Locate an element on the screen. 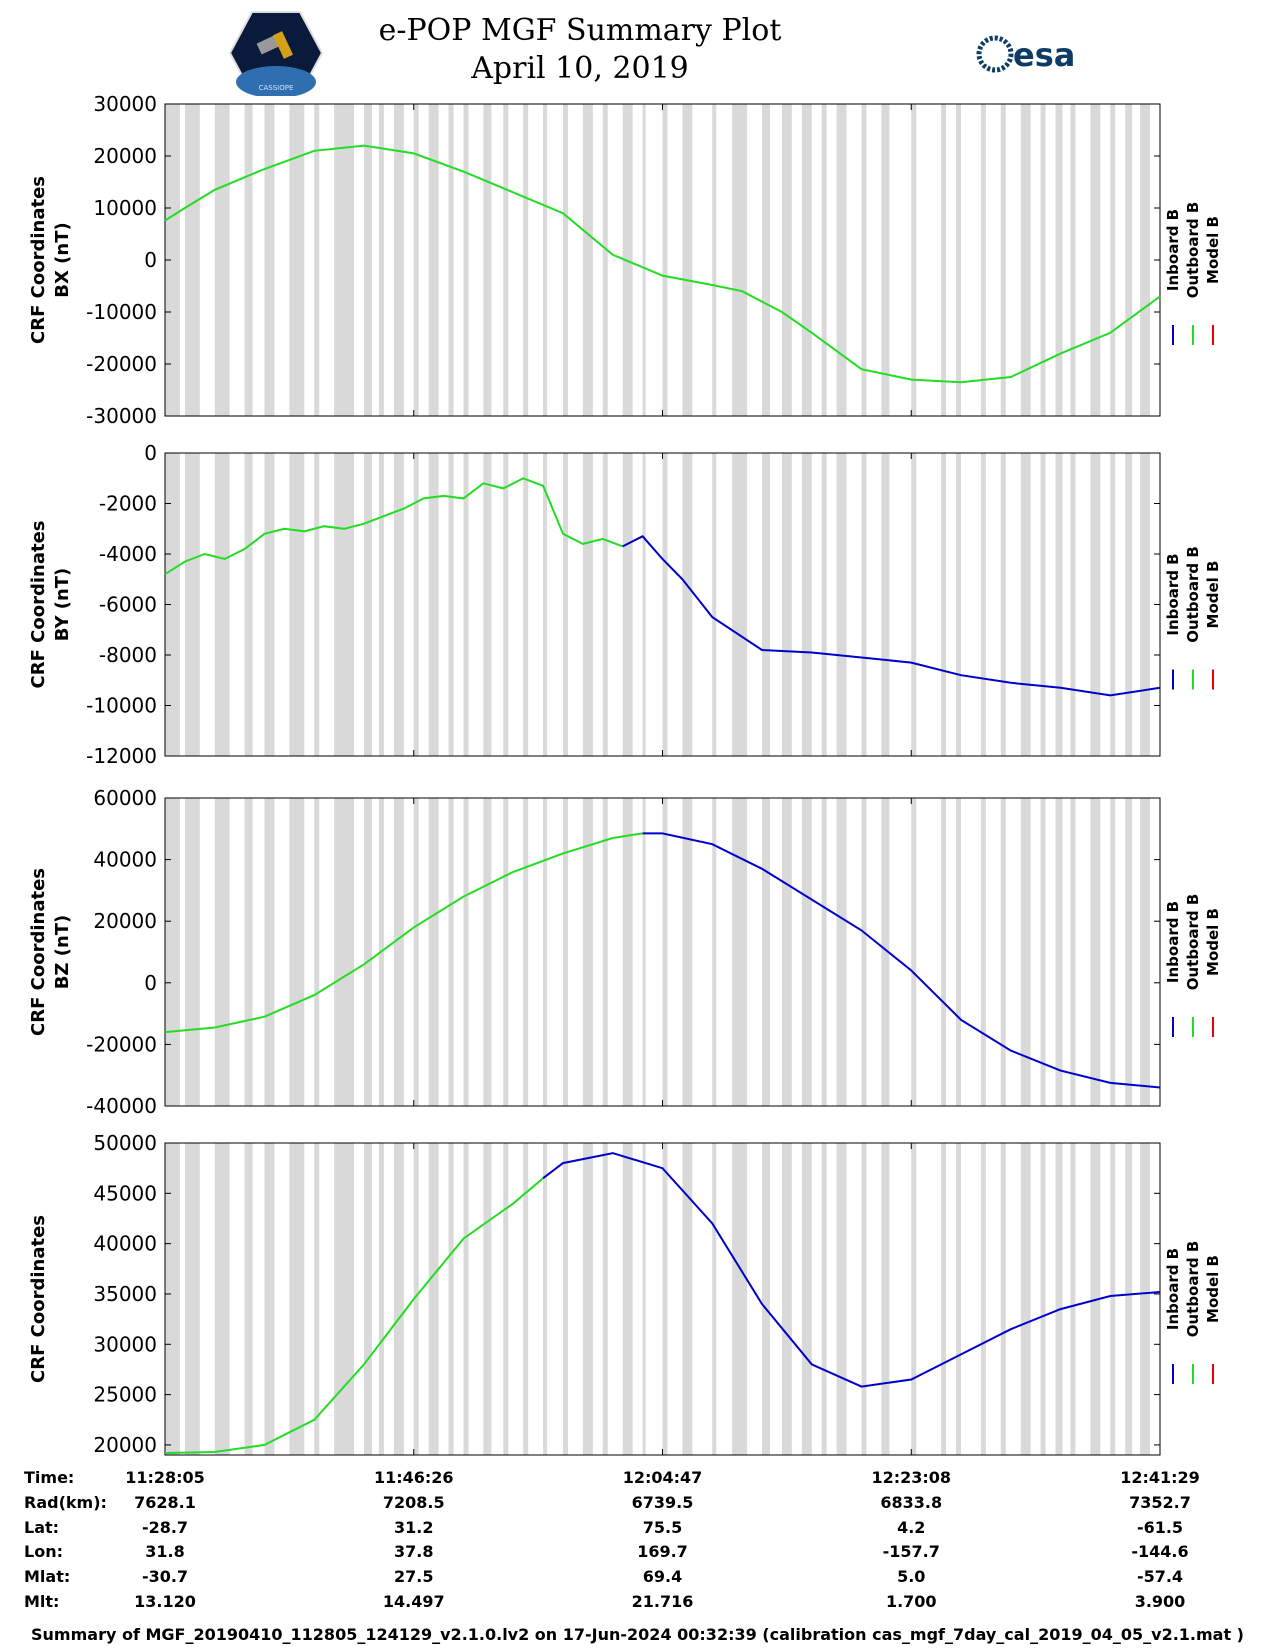  y-tick-label: 25000 is located at coordinates (125, 1395).